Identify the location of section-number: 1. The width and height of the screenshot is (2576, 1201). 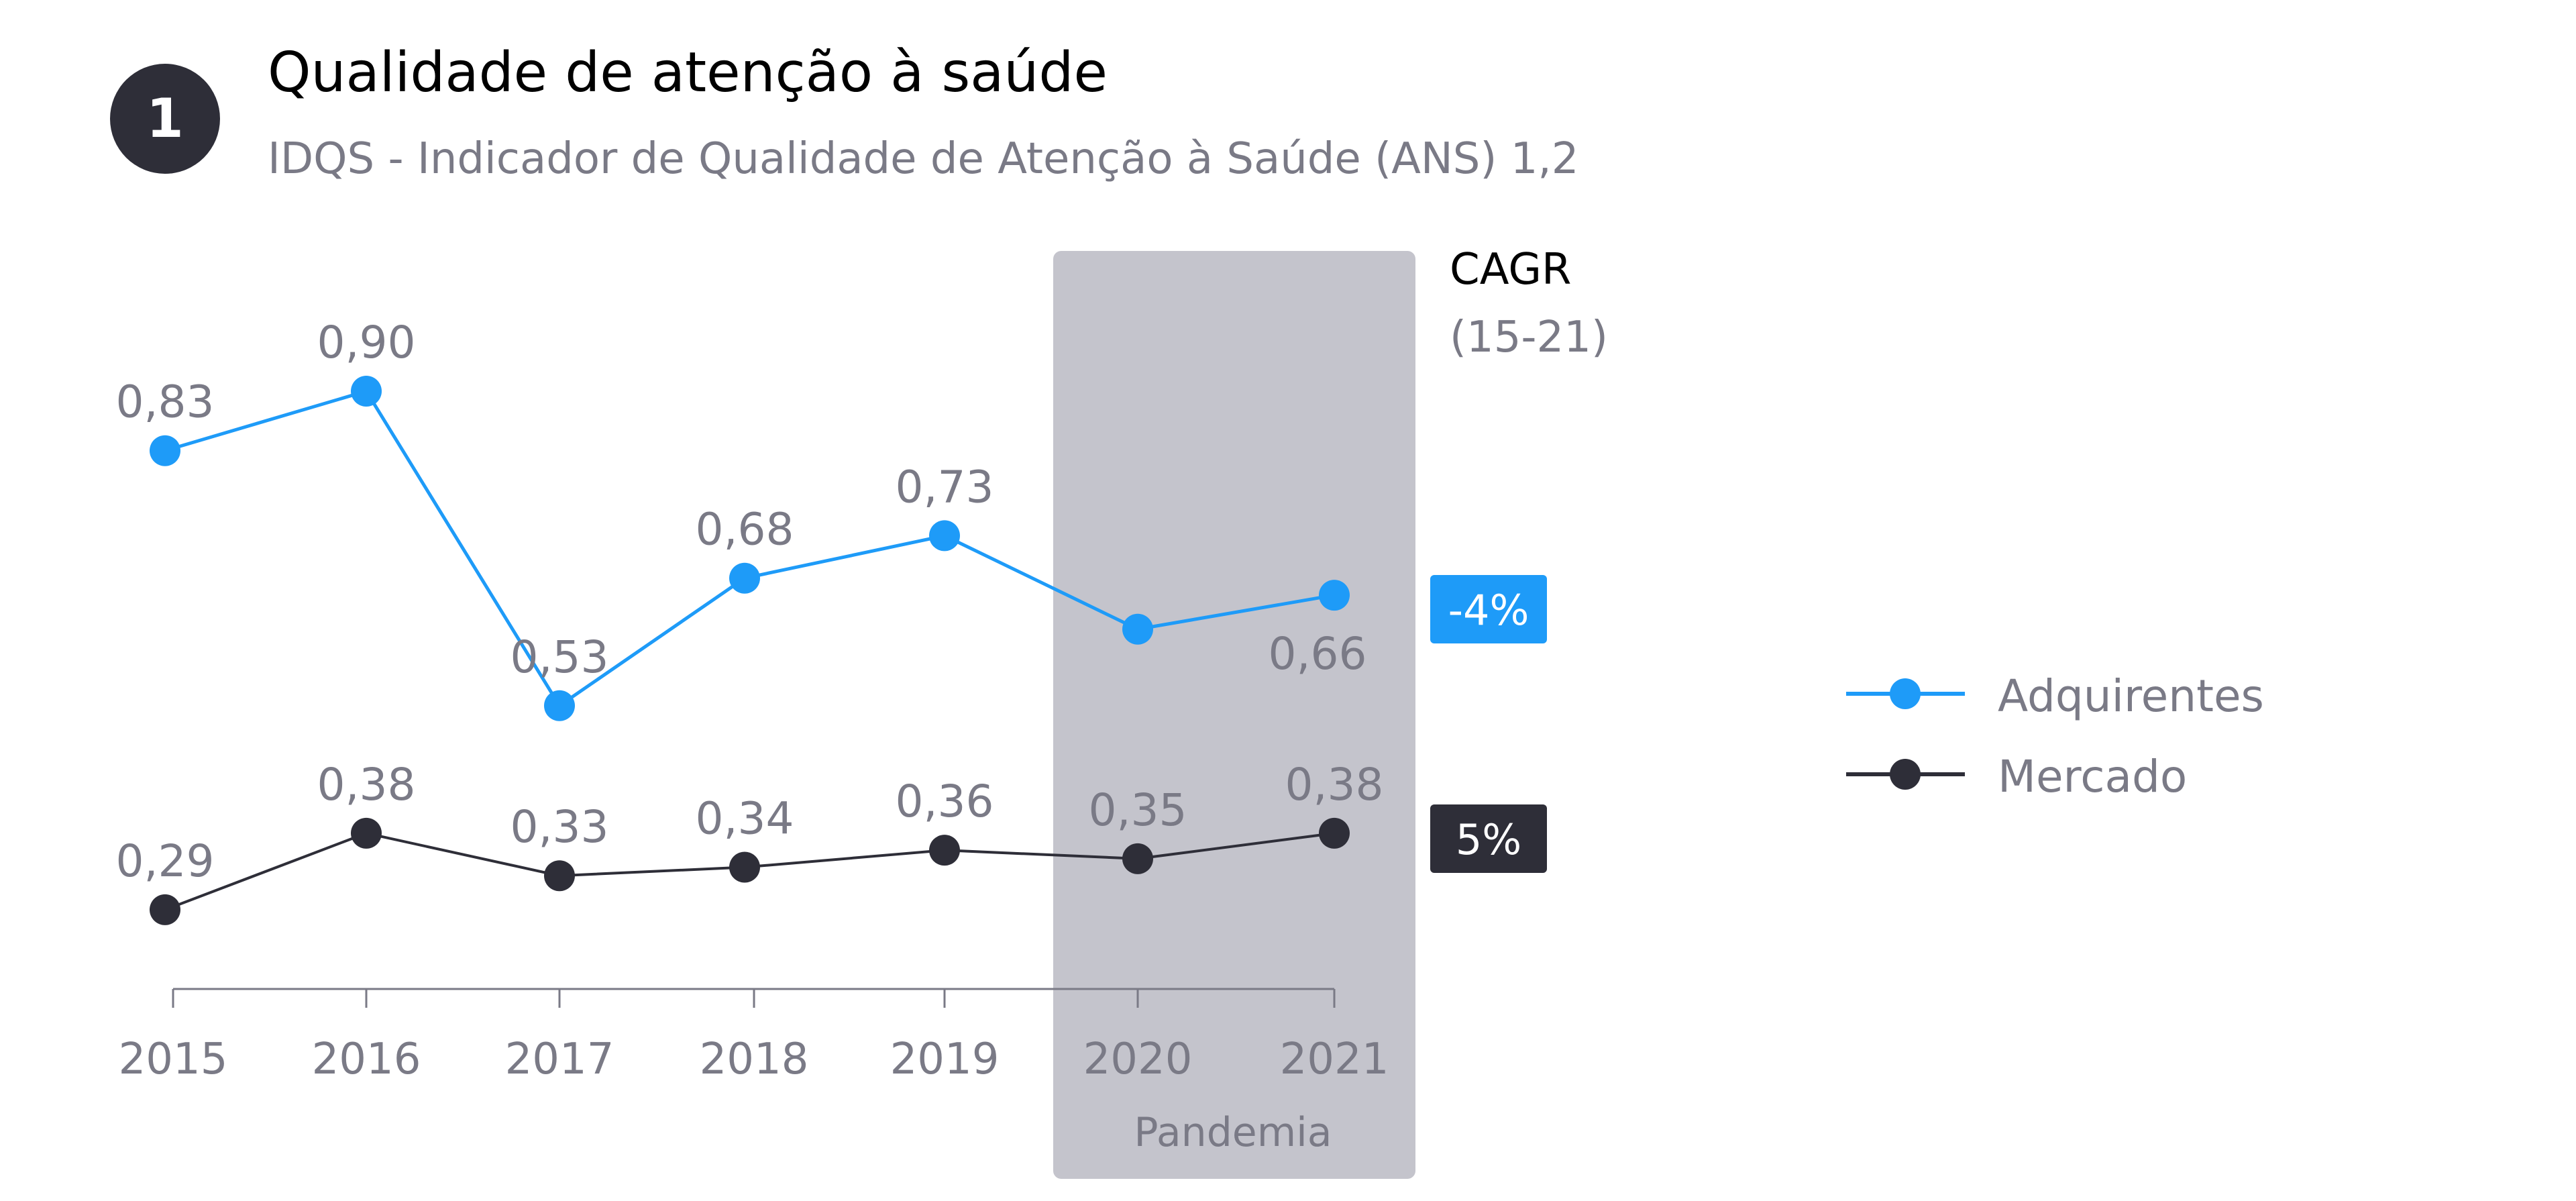
(165, 118).